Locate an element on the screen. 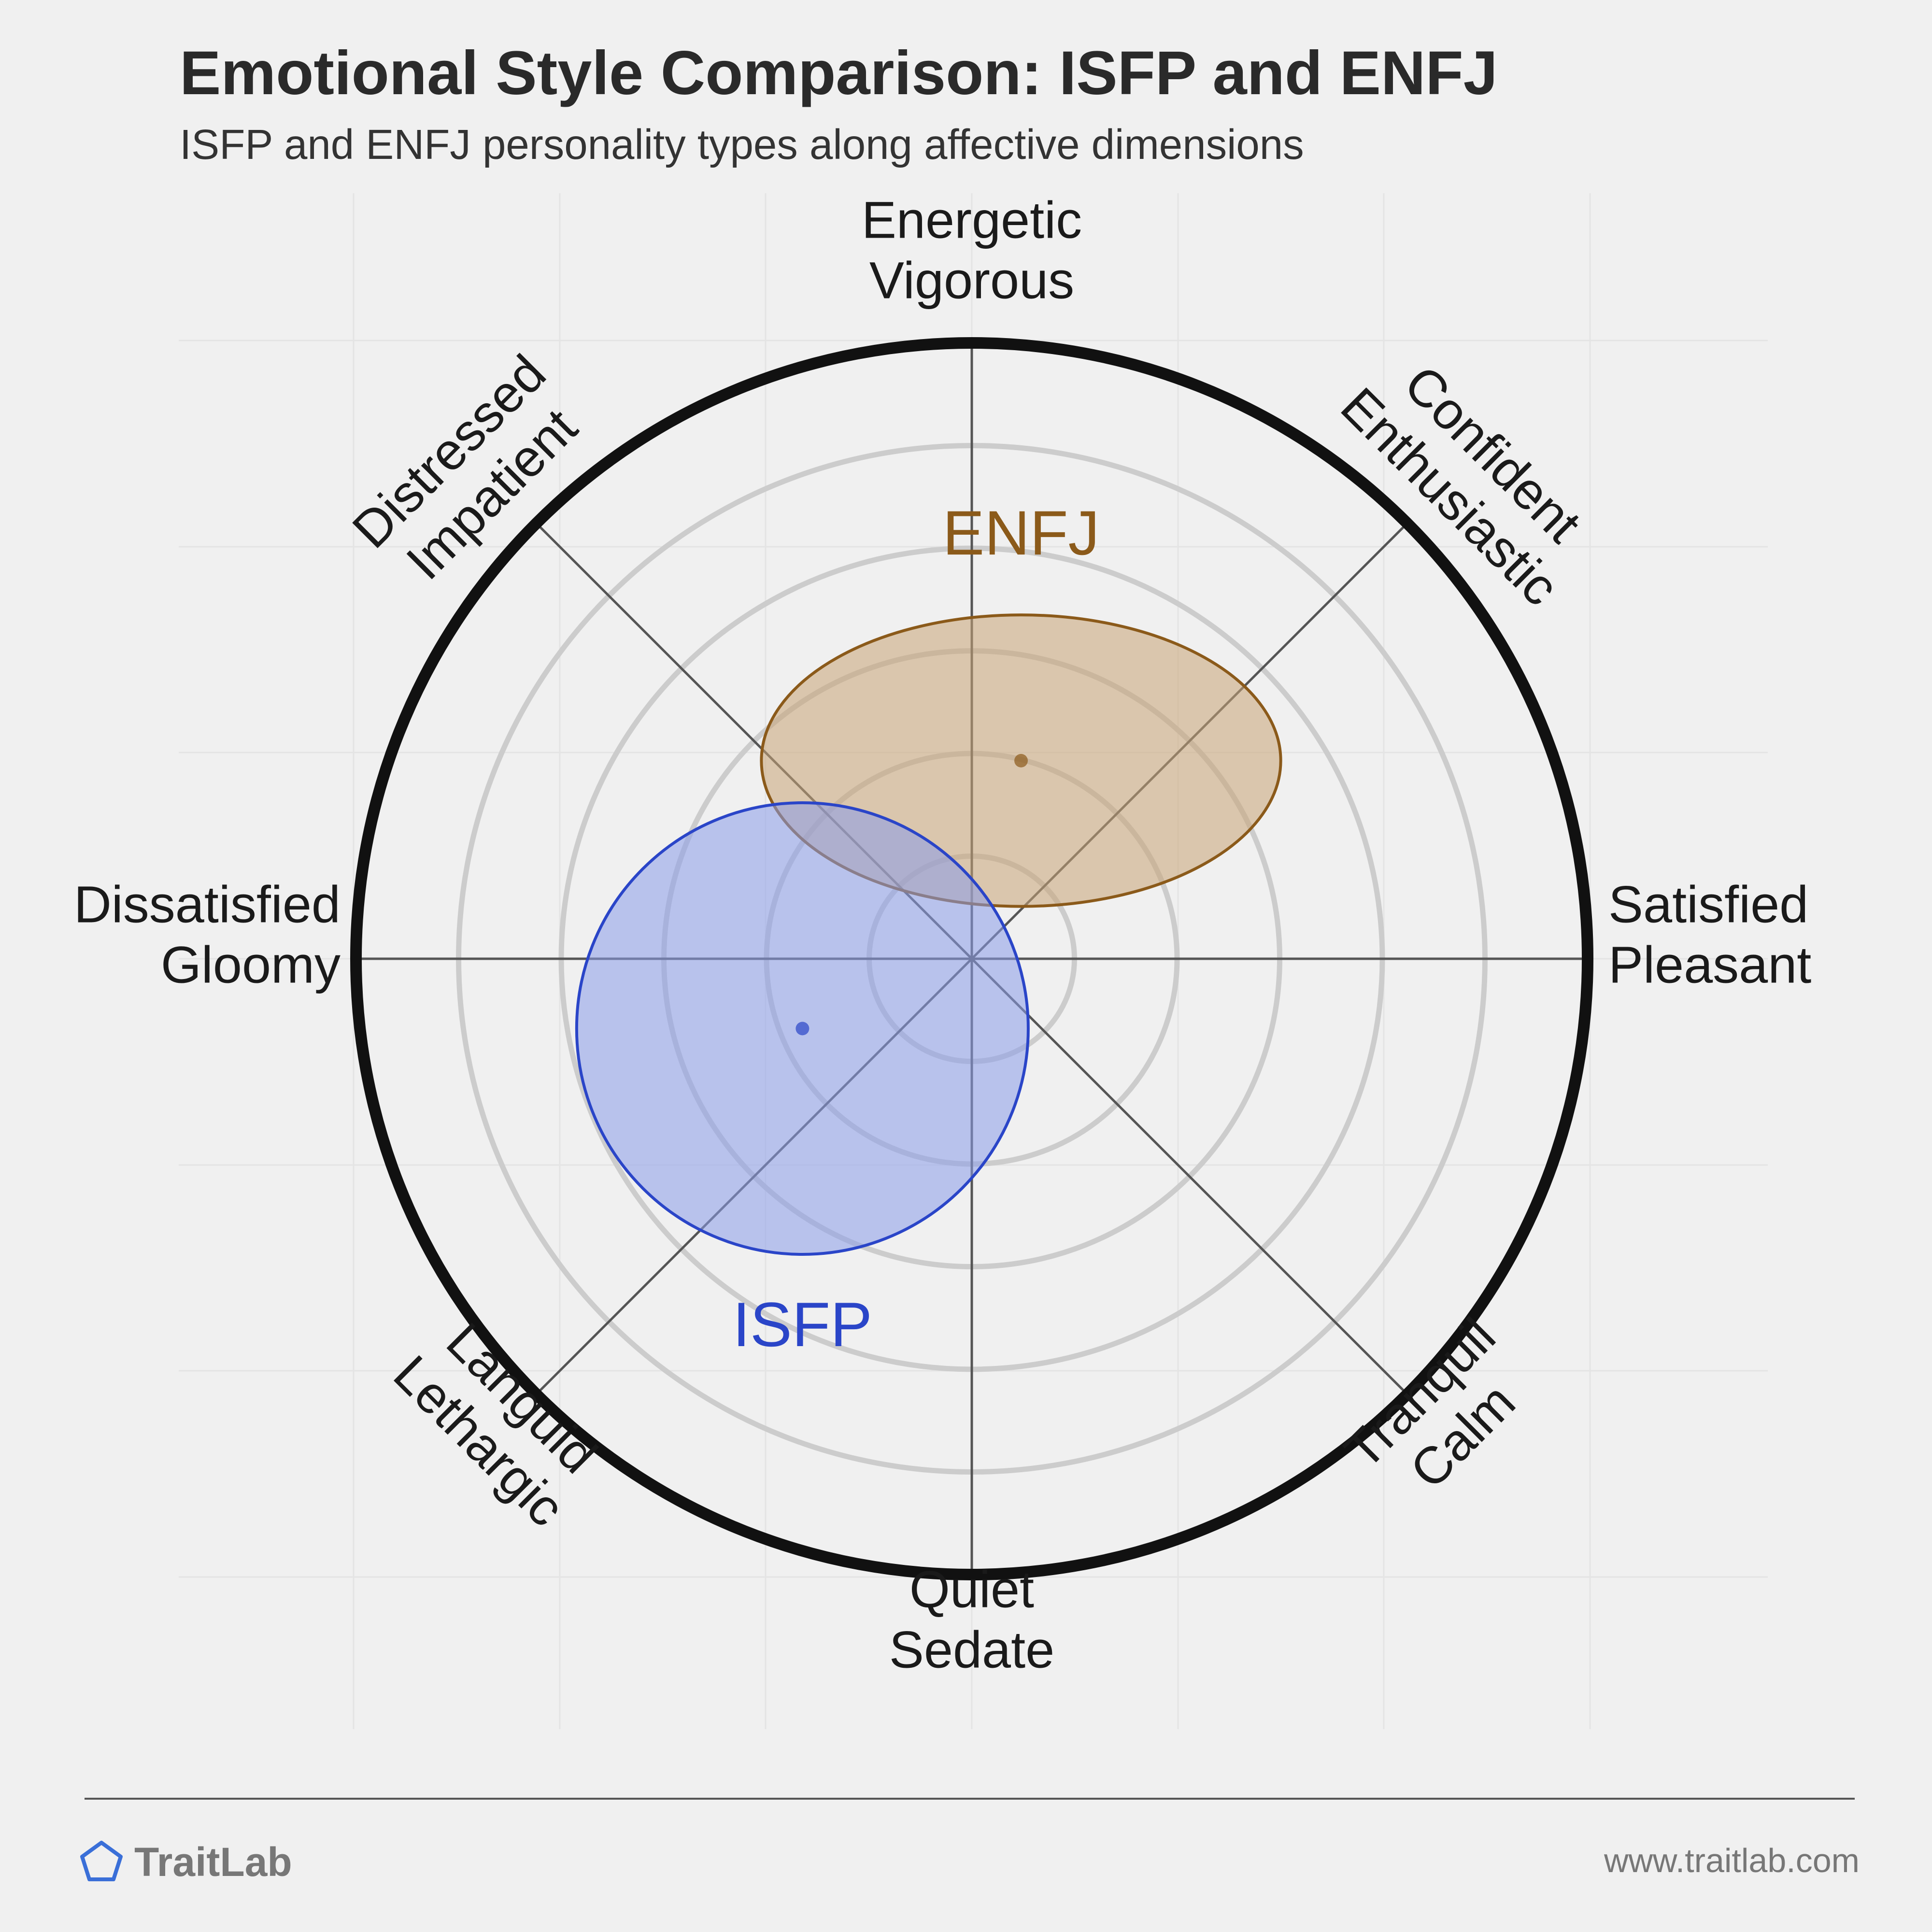  site-url: www.traitlab.com is located at coordinates (1732, 1860).